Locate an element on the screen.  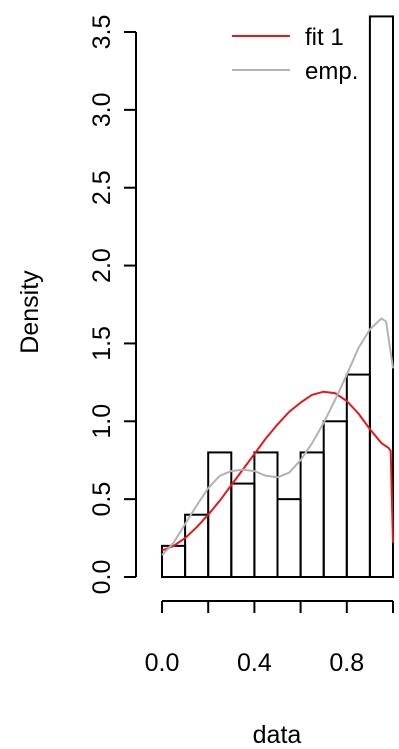
legend-label: fit 1 is located at coordinates (324, 37).